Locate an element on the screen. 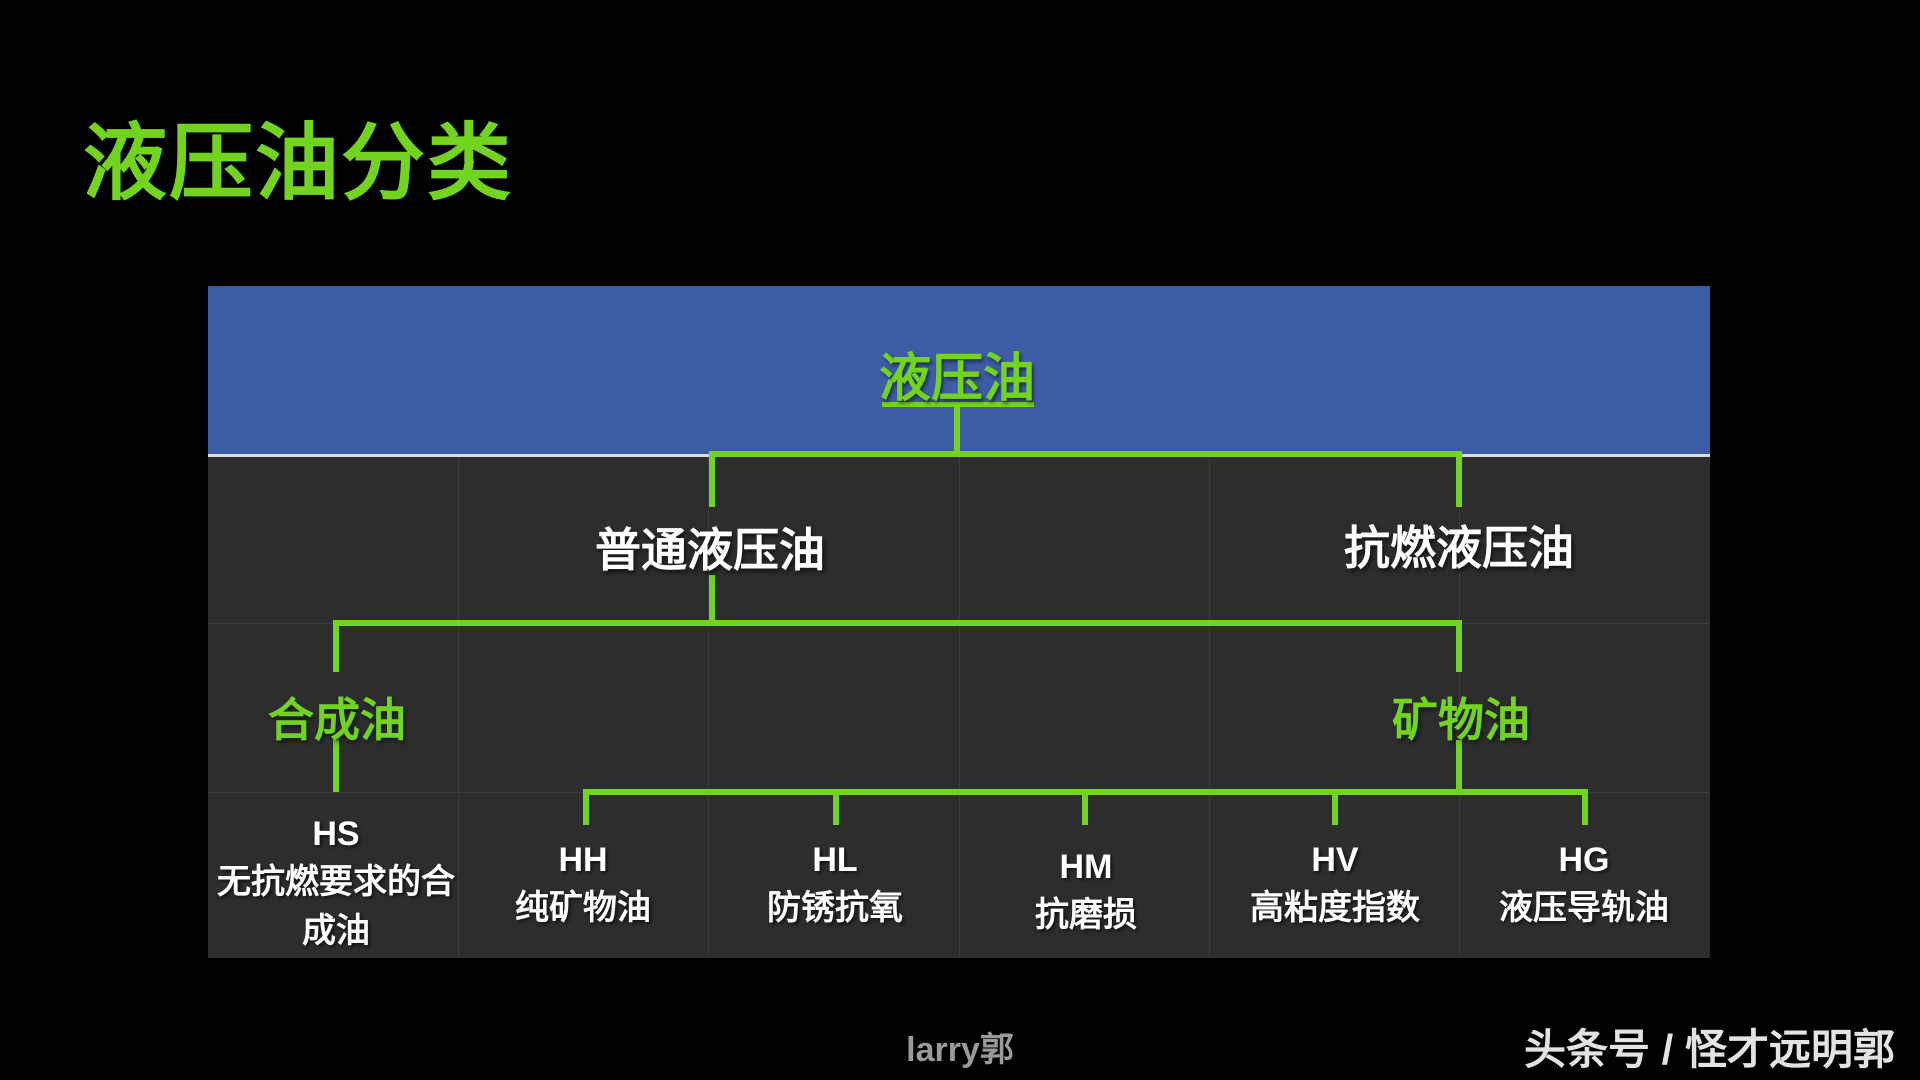  stub-to-hv is located at coordinates (1335, 807).